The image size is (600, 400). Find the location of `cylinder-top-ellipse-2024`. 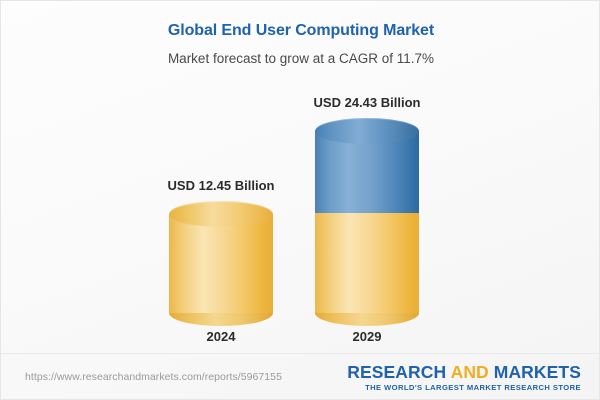

cylinder-top-ellipse-2024 is located at coordinates (221, 214).